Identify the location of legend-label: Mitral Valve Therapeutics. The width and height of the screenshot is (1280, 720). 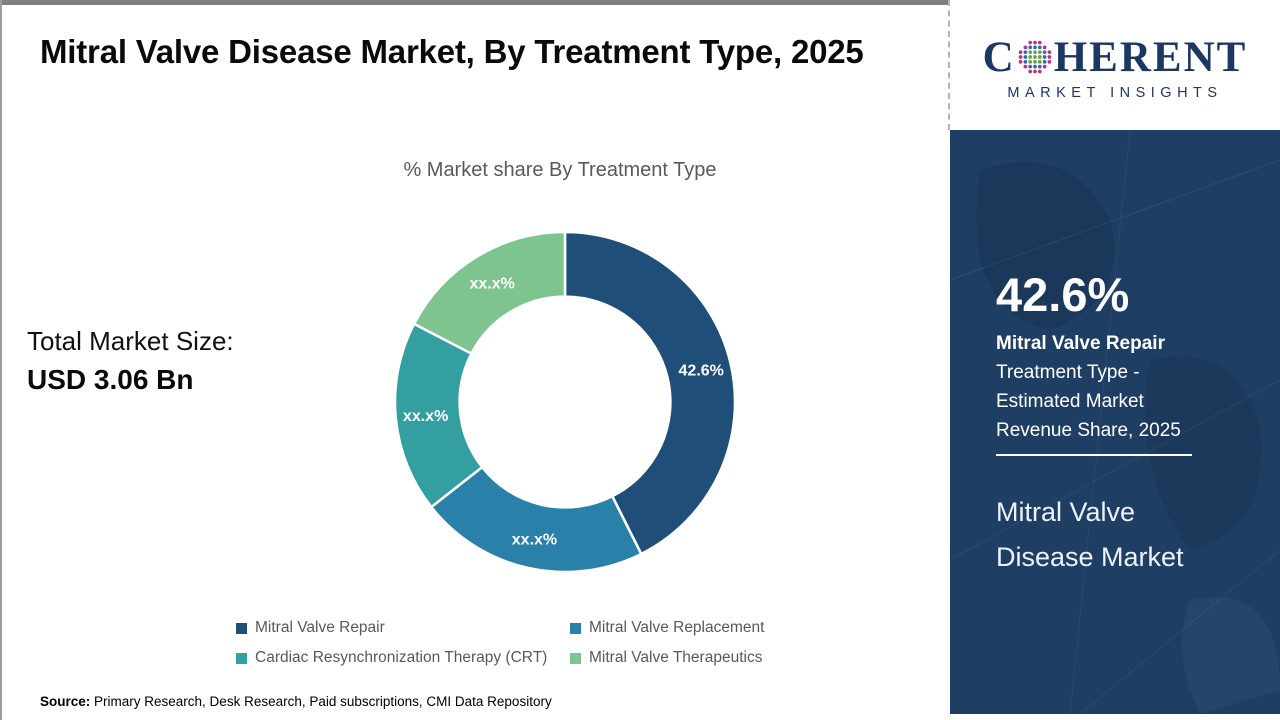
(676, 657).